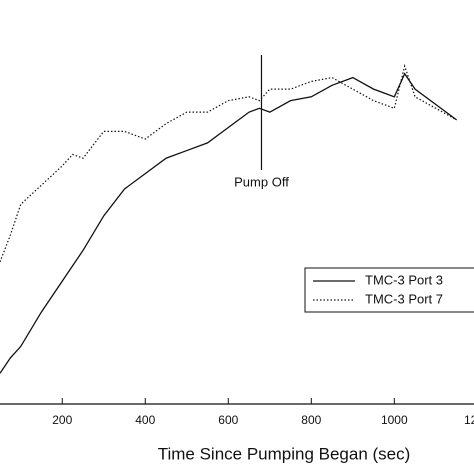 The width and height of the screenshot is (474, 474). Describe the element at coordinates (311, 420) in the screenshot. I see `x-tick-label: 800` at that location.